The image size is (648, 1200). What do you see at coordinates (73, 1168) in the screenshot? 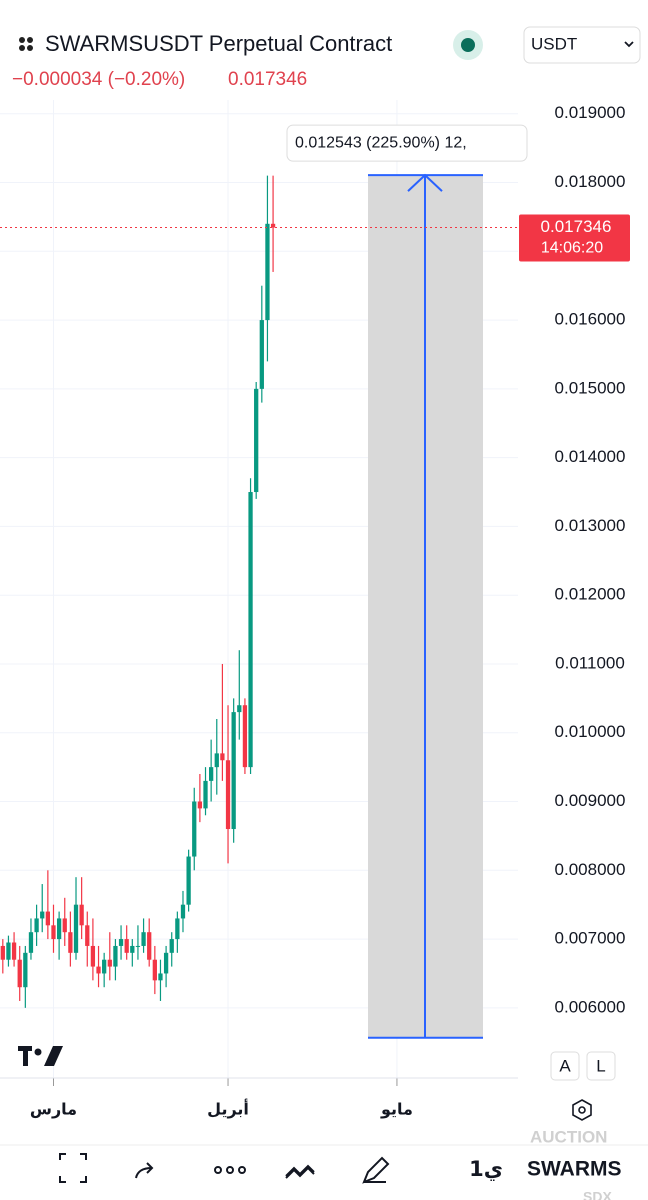
I see `fullscreen-icon` at bounding box center [73, 1168].